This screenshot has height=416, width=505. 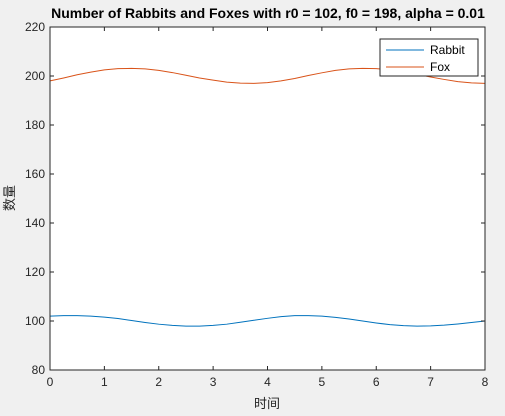 What do you see at coordinates (158, 382) in the screenshot?
I see `x-tick-label: 2` at bounding box center [158, 382].